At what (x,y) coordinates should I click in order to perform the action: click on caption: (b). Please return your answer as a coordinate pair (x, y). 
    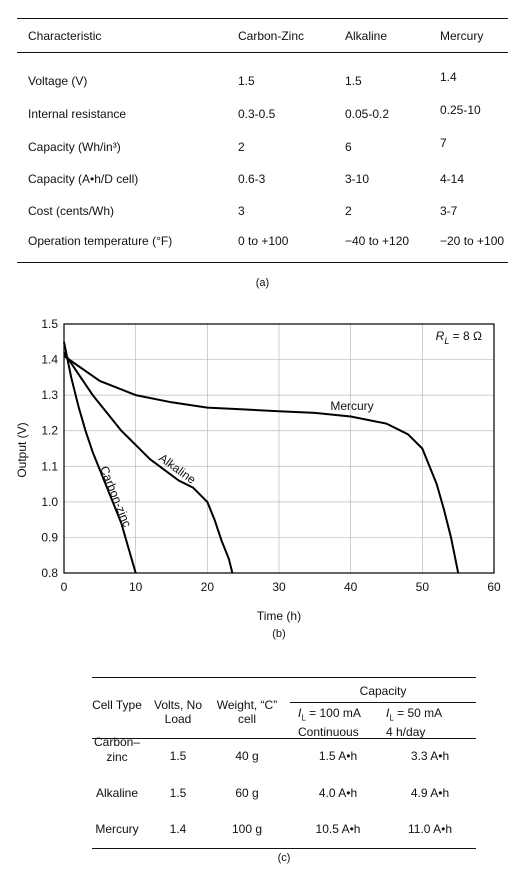
    Looking at the image, I should click on (278, 634).